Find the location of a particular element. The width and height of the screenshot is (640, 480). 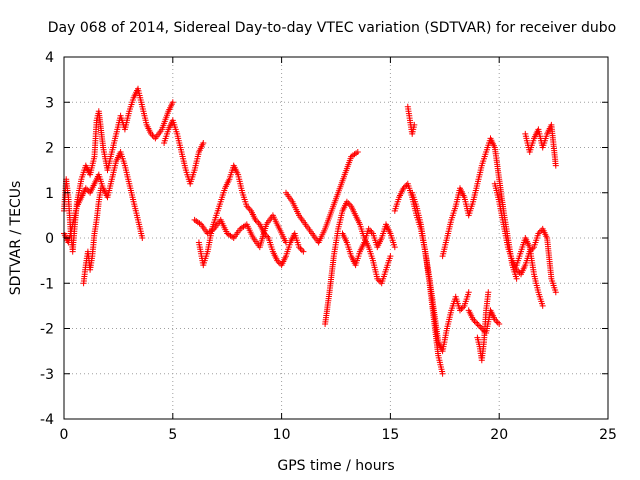

x-tick-label: 20 is located at coordinates (499, 435).